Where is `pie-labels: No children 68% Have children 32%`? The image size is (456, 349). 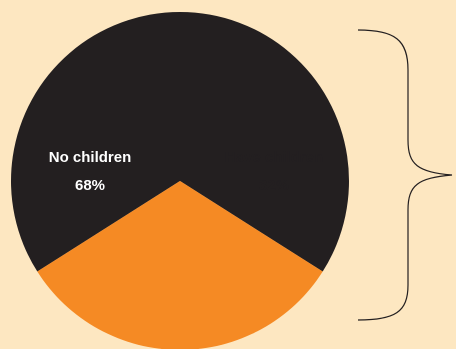
pie-labels: No children 68% Have children 32% is located at coordinates (186, 171).